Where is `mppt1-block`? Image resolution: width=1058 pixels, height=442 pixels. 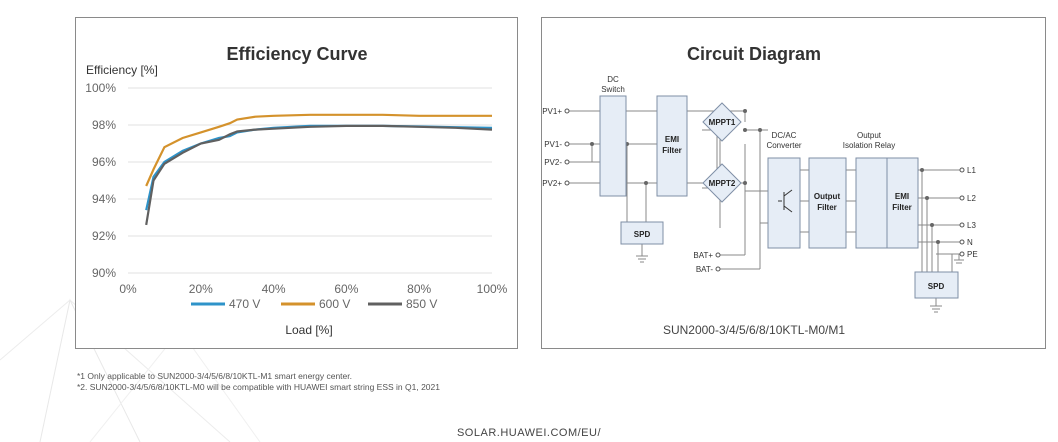
mppt1-block is located at coordinates (722, 122).